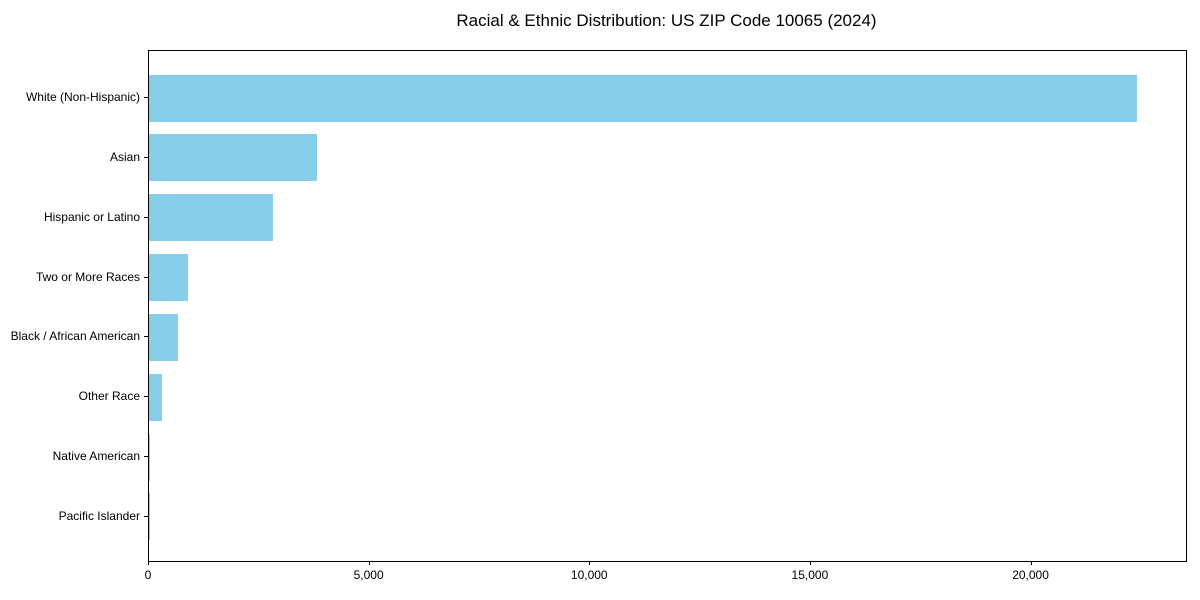 Image resolution: width=1200 pixels, height=600 pixels. I want to click on y-tick-label: Two or More Races, so click(87, 276).